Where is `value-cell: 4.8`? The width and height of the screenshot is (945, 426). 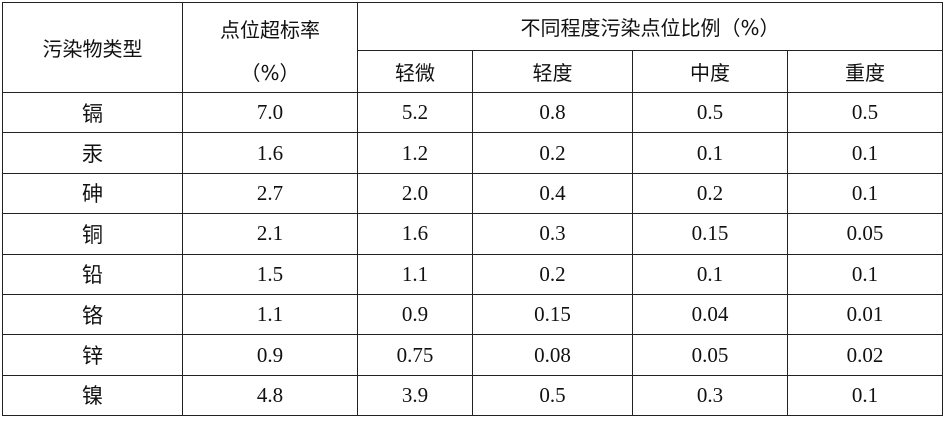 value-cell: 4.8 is located at coordinates (270, 395).